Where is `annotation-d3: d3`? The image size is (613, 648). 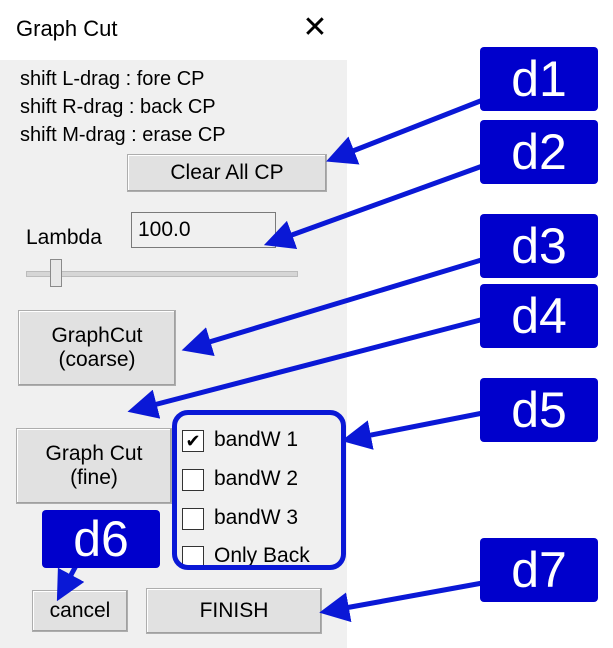 annotation-d3: d3 is located at coordinates (539, 246).